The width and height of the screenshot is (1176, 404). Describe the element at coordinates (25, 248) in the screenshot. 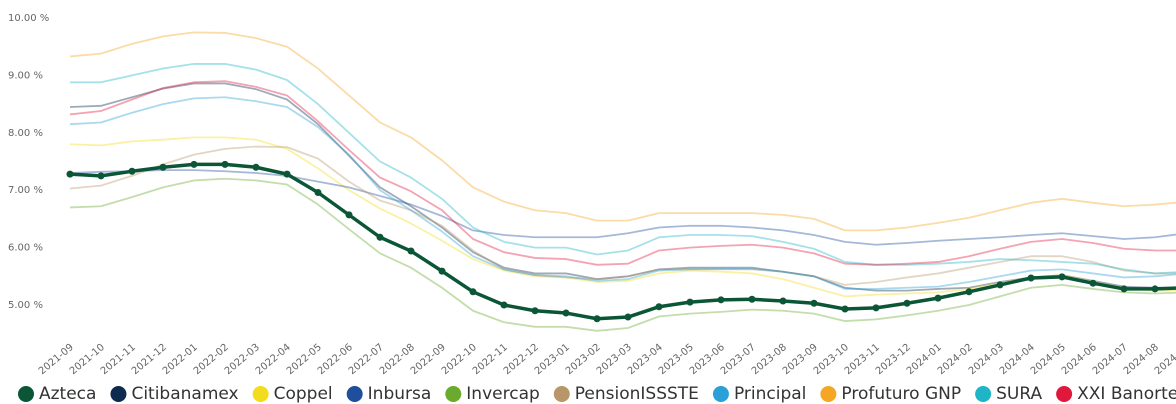

I see `y-tick-label: 6.00 %` at that location.